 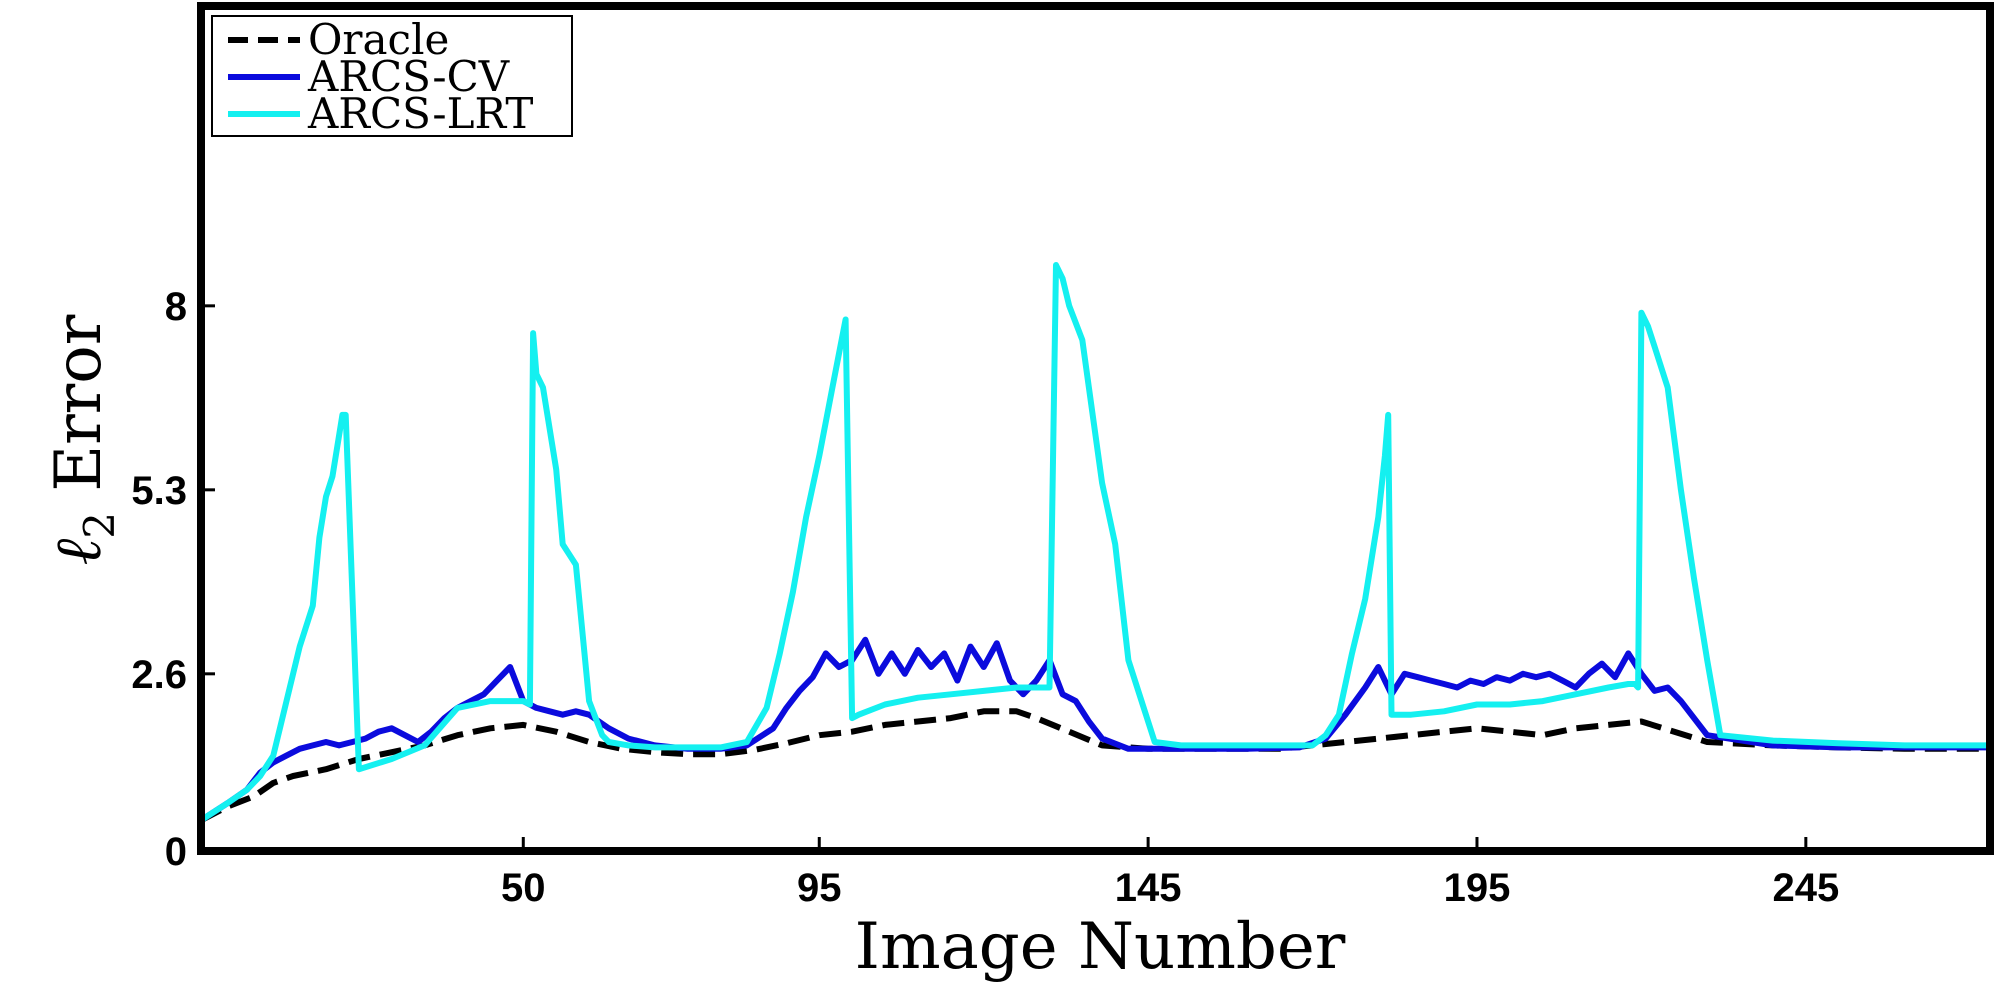 I want to click on y-axis-title-subscript: 2, so click(x=99, y=525).